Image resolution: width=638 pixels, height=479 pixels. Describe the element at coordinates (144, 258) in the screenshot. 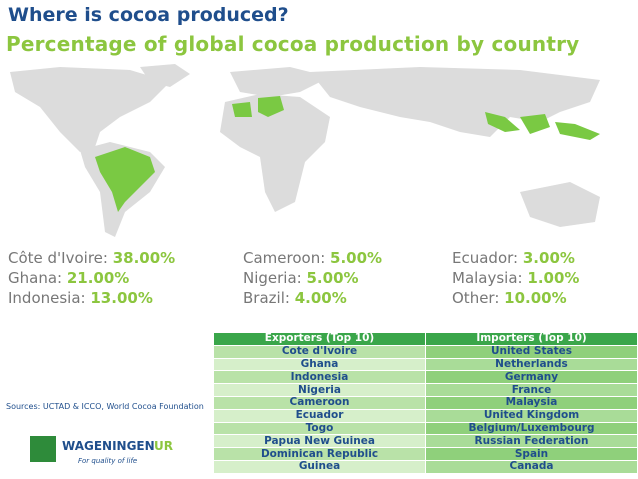

I see `share-value: 38.00%` at that location.